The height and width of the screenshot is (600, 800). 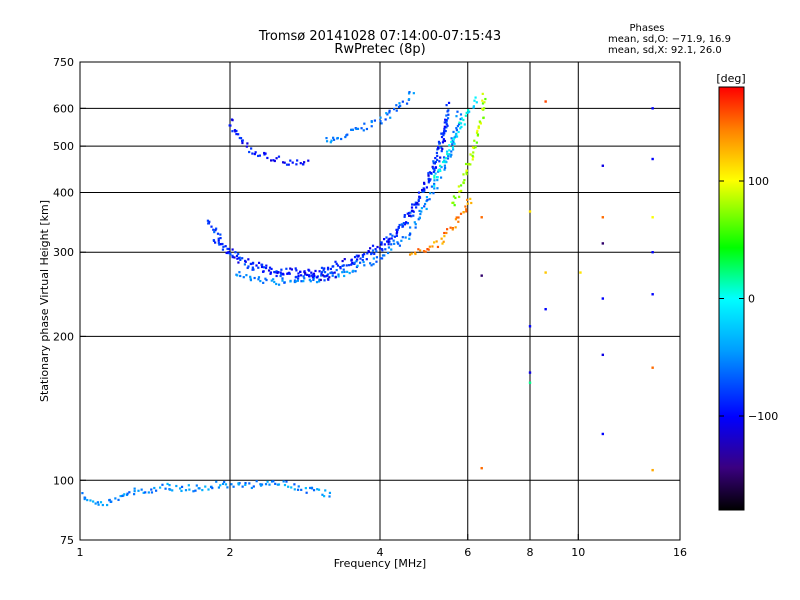 What do you see at coordinates (380, 563) in the screenshot?
I see `x-axis-label: Frequency [MHz]` at bounding box center [380, 563].